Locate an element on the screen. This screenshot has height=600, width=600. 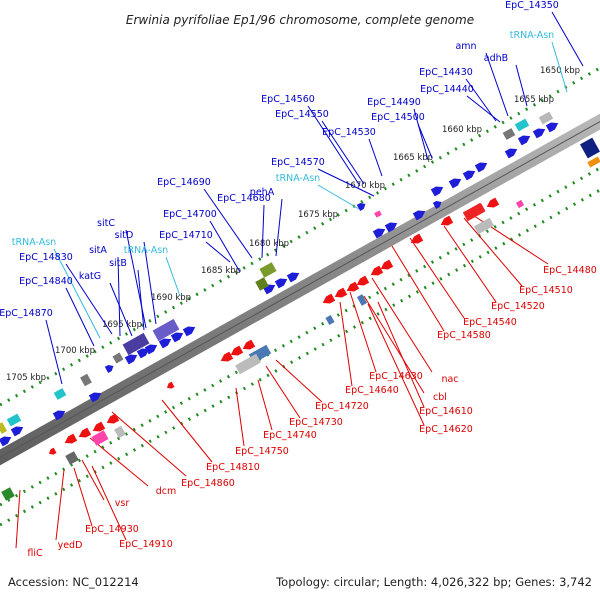
gene-label-upper: EpC_14830 is located at coordinates (46, 257).